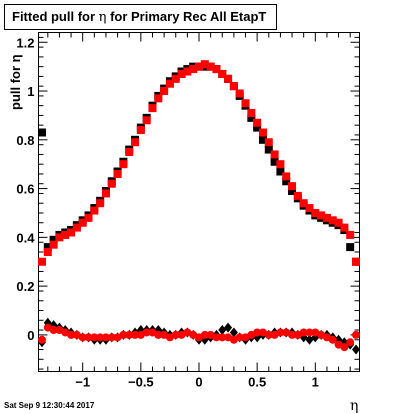  I want to click on y-tick-label: 0.6, so click(25, 189).